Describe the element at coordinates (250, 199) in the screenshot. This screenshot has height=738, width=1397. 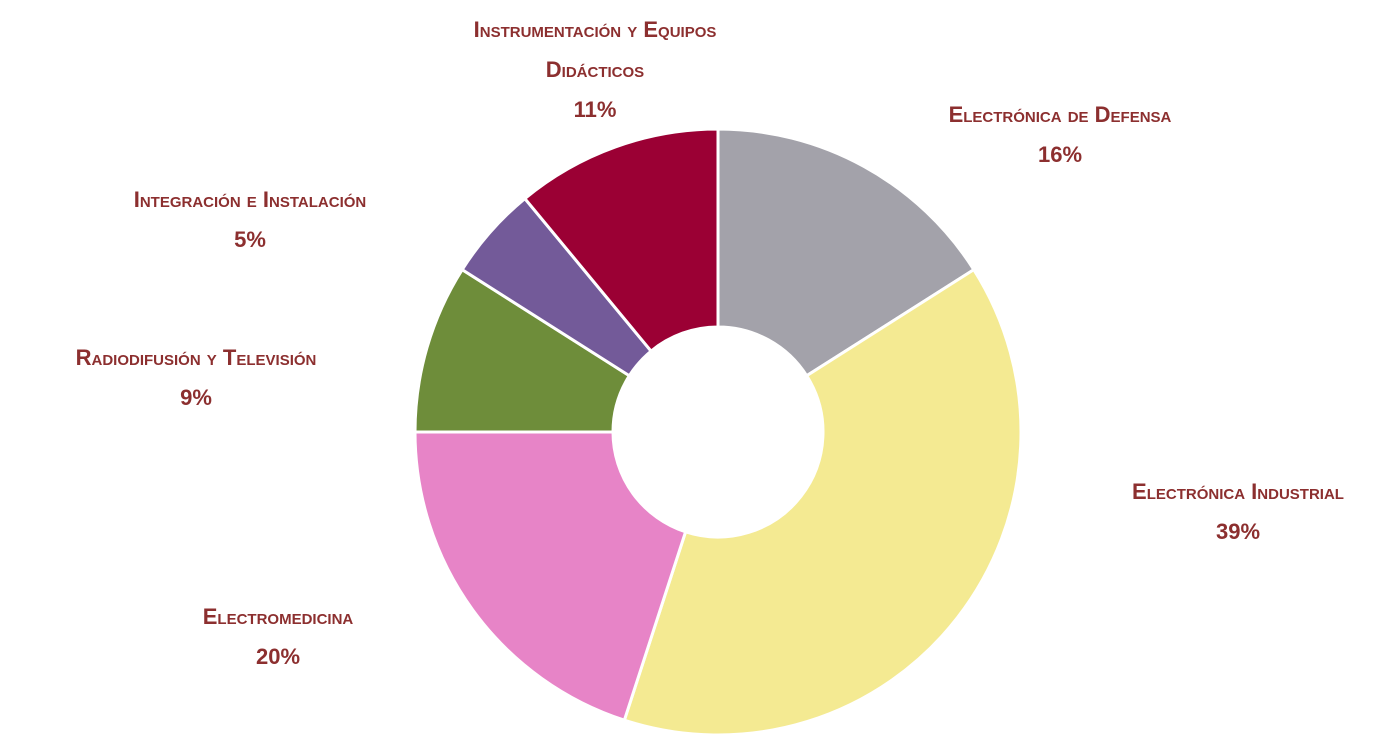
I see `category-name: Integración e Instalación` at that location.